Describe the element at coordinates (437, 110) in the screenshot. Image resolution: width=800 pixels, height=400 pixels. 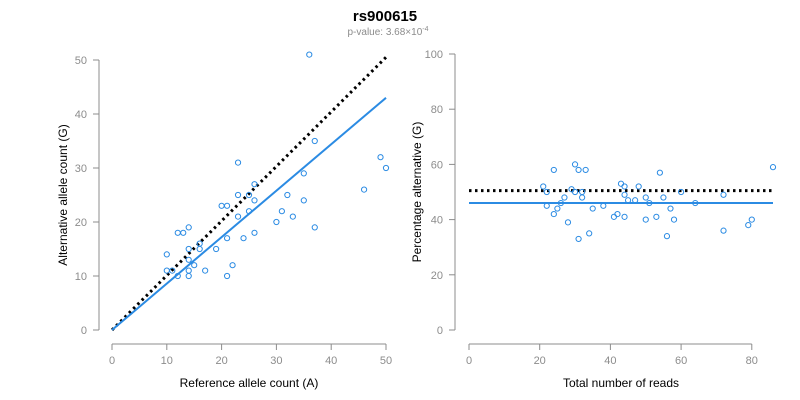
I see `y-tick-label: 80` at that location.